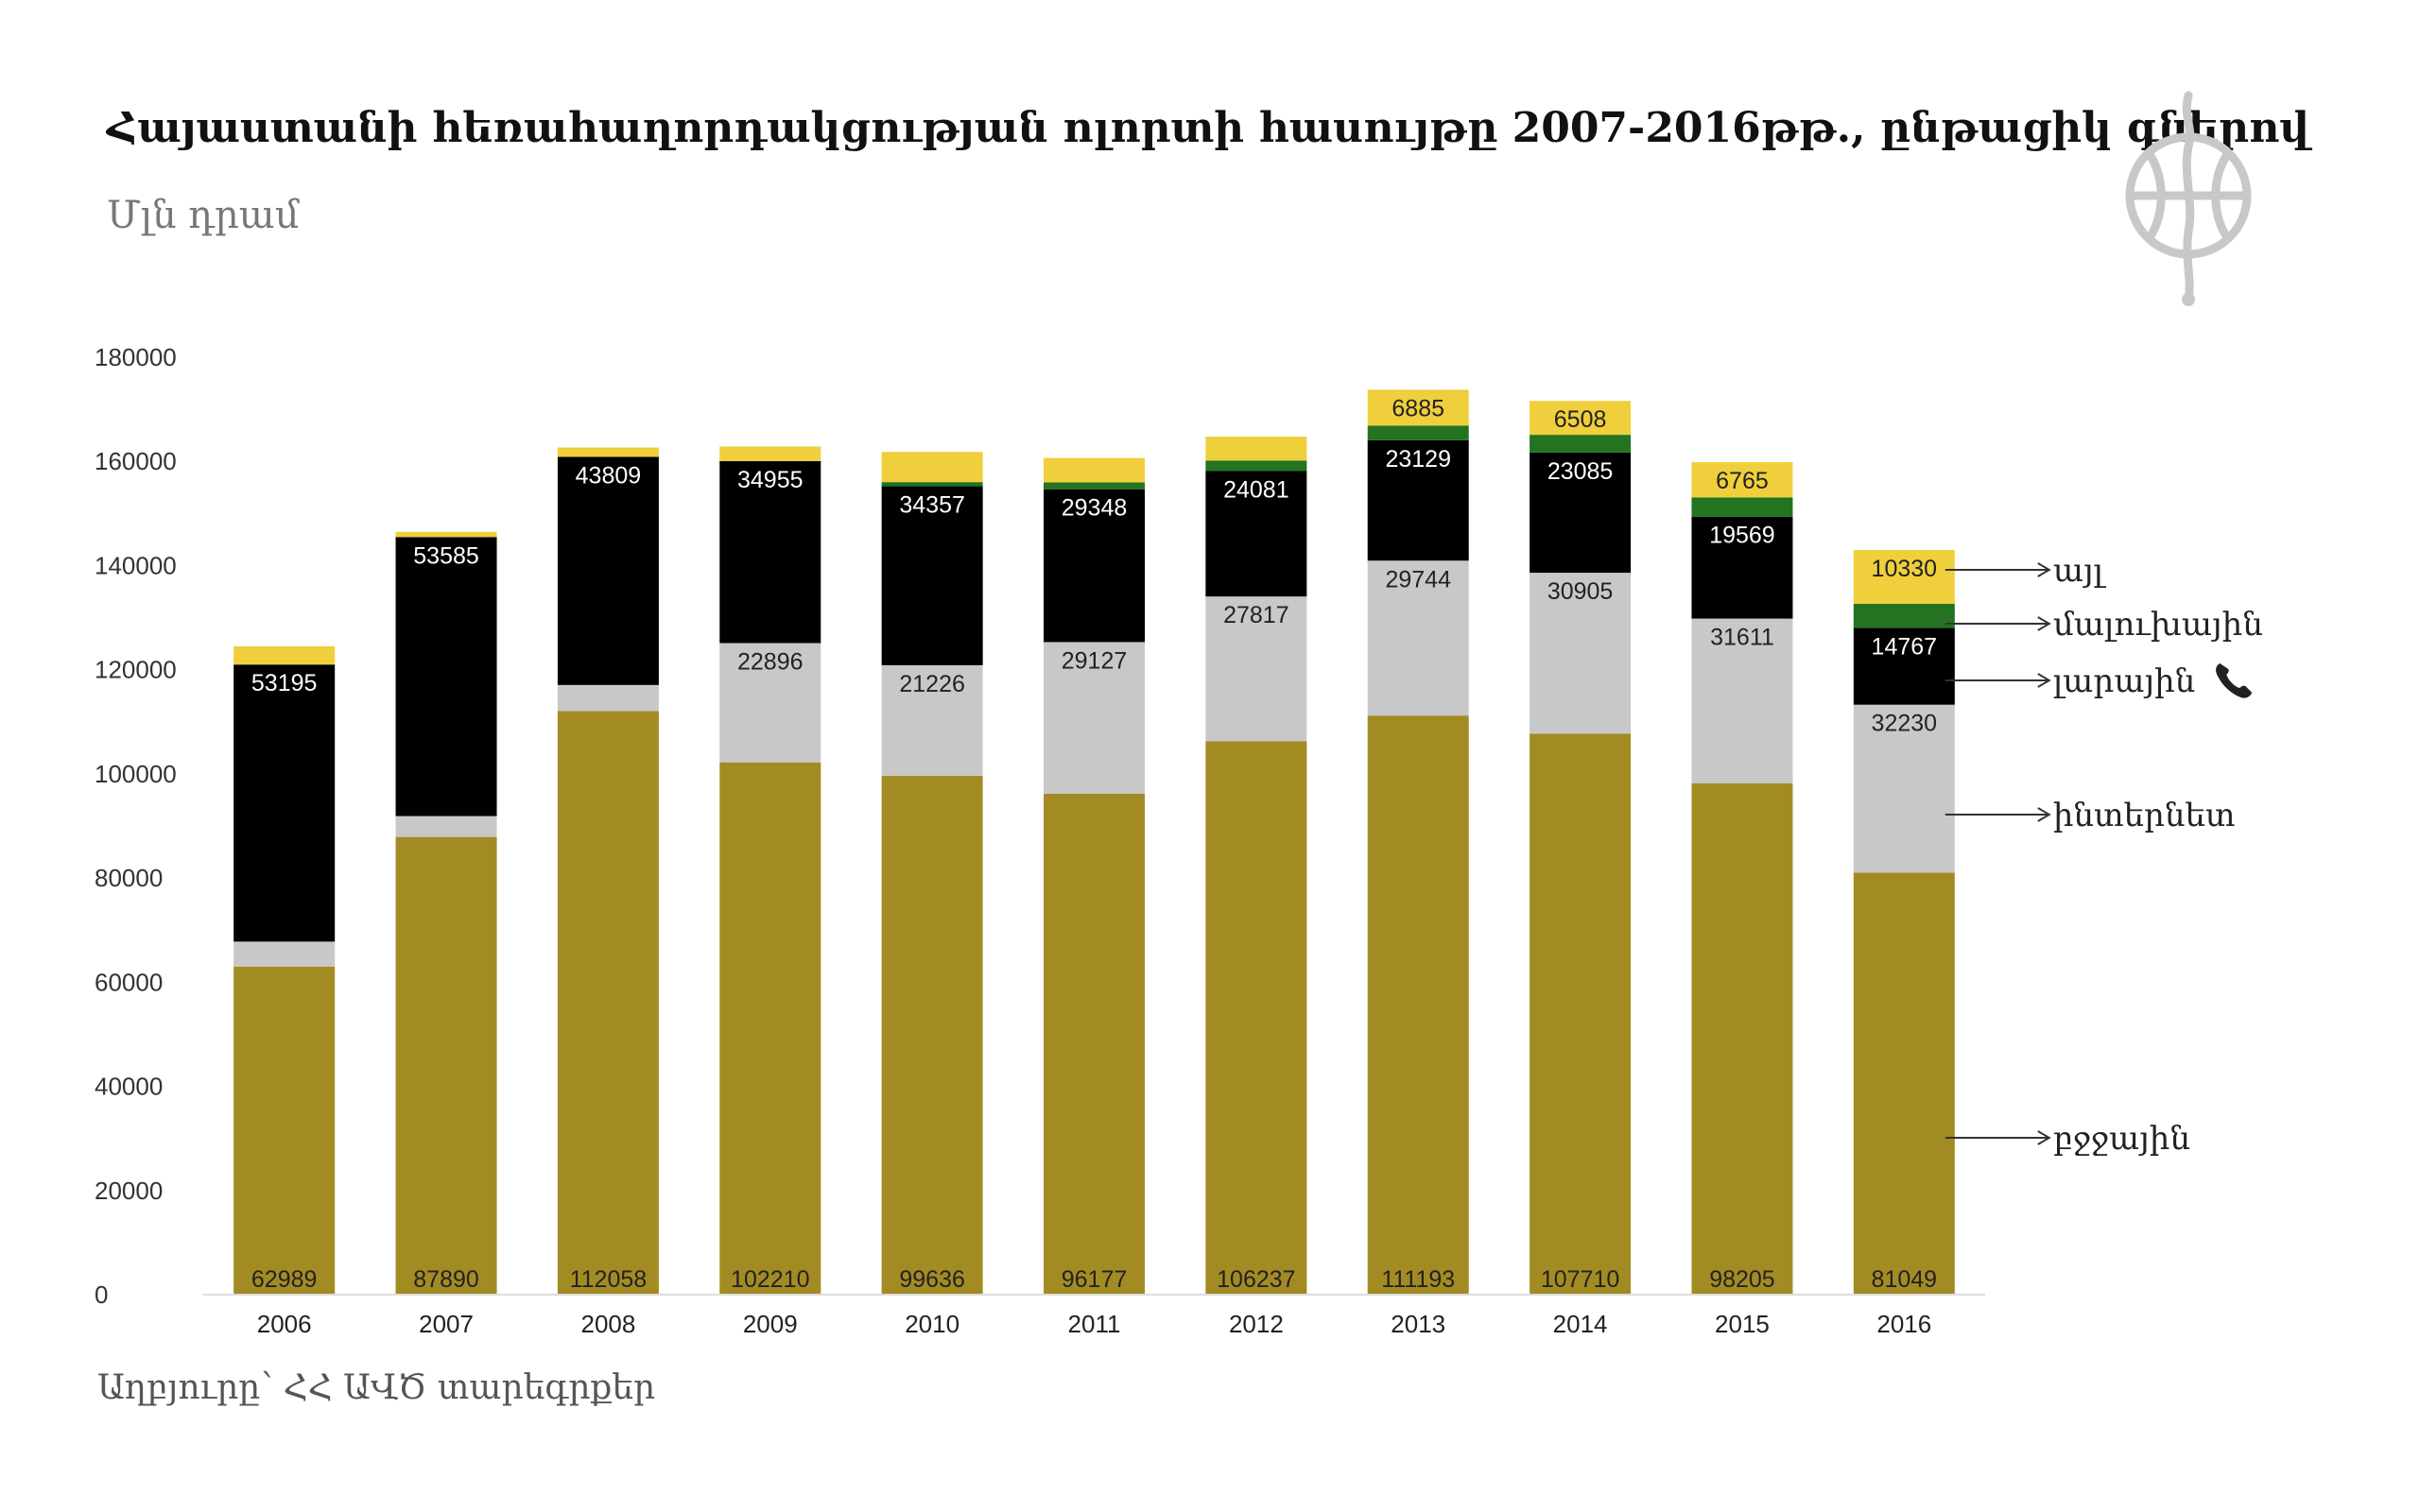 The image size is (2420, 1512). I want to click on data-label: 24081, so click(1256, 490).